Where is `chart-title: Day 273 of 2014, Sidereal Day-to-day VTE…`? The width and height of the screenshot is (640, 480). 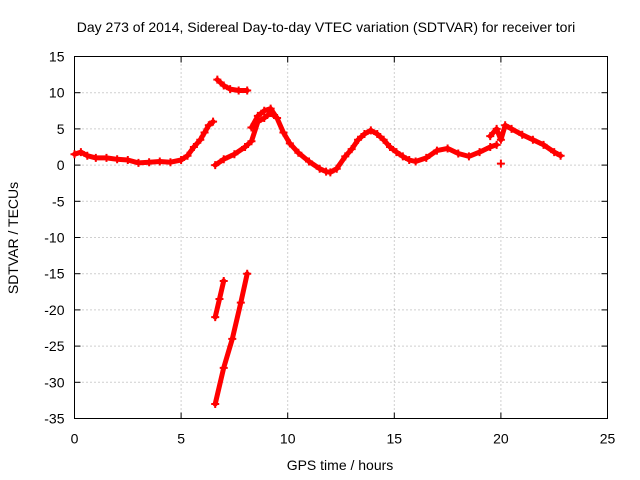
chart-title: Day 273 of 2014, Sidereal Day-to-day VTE… is located at coordinates (326, 27).